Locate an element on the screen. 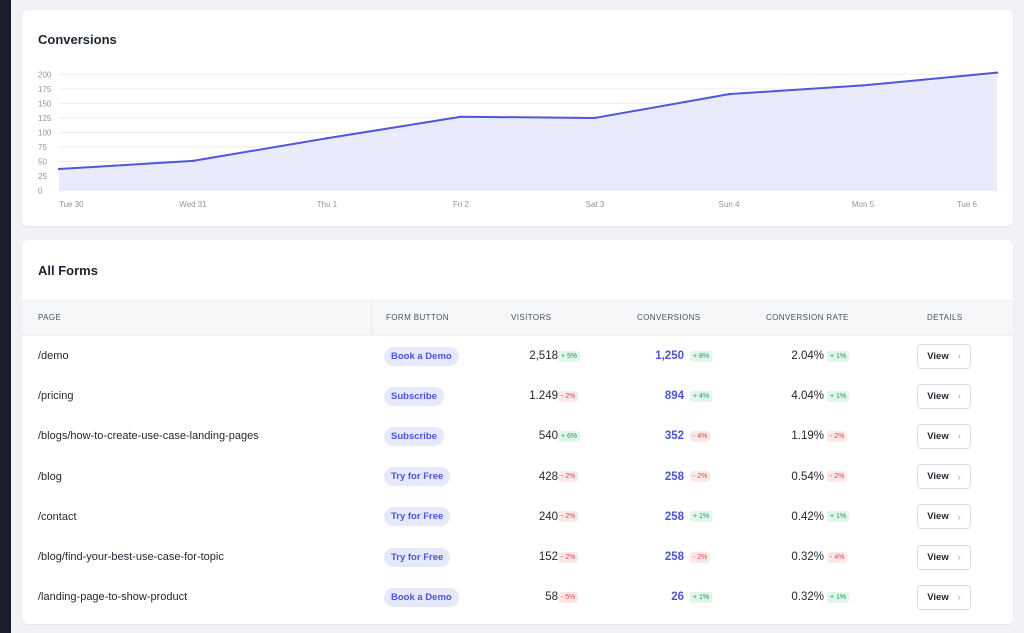 Image resolution: width=1024 pixels, height=633 pixels. column-header-page: PAGE is located at coordinates (50, 317).